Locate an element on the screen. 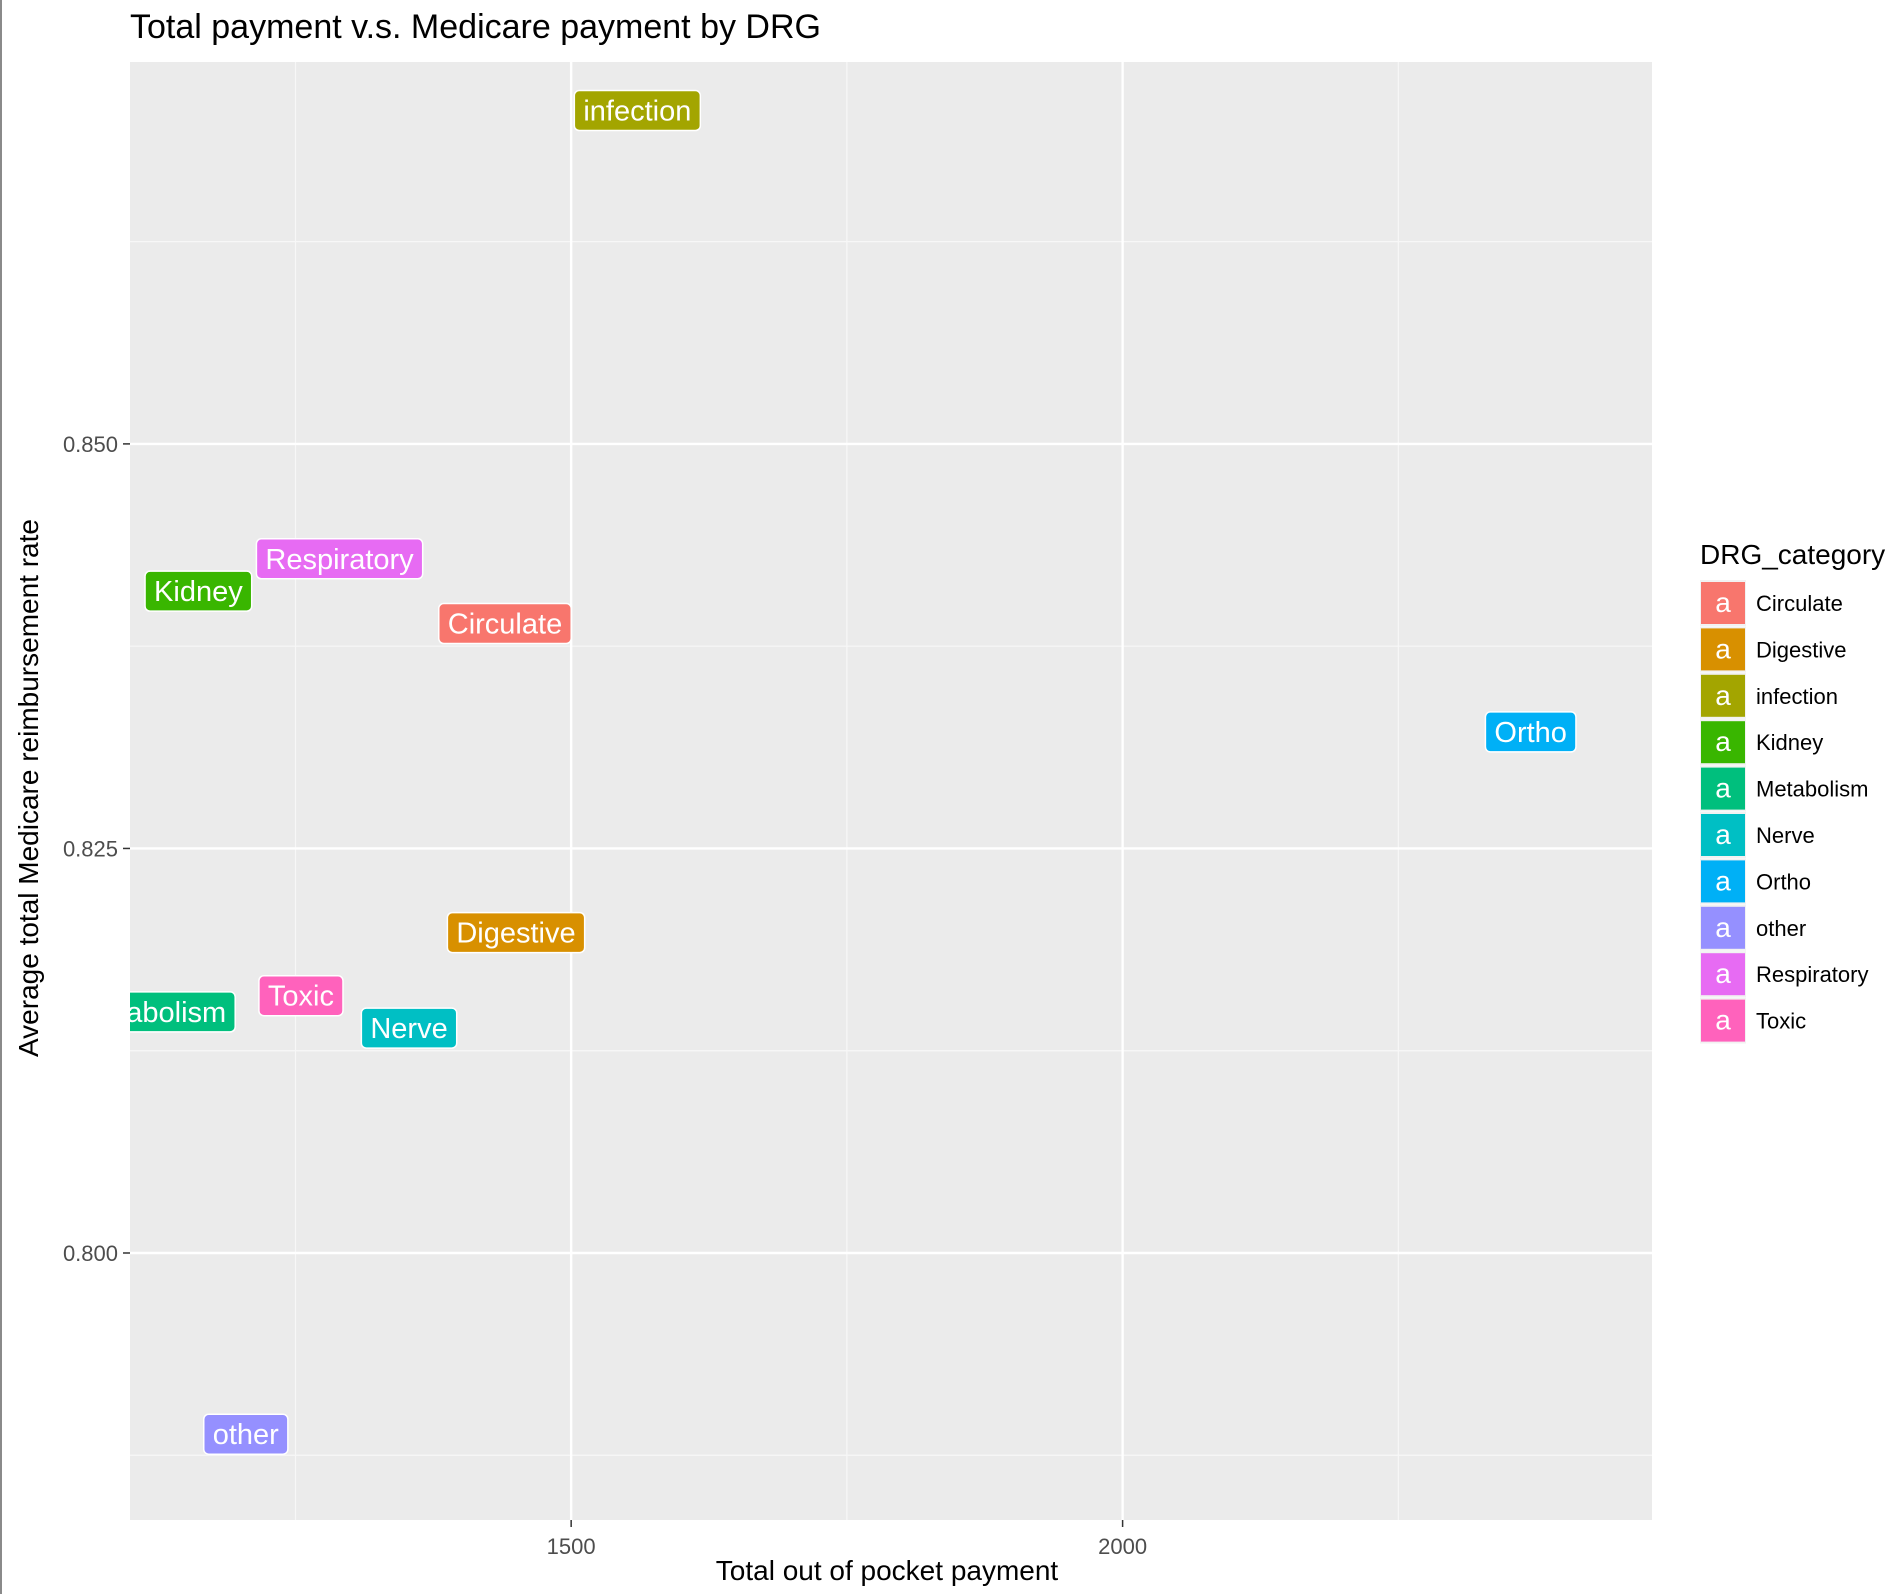 The width and height of the screenshot is (1902, 1594). legend-item-circulate: a Circulate is located at coordinates (1771, 603).